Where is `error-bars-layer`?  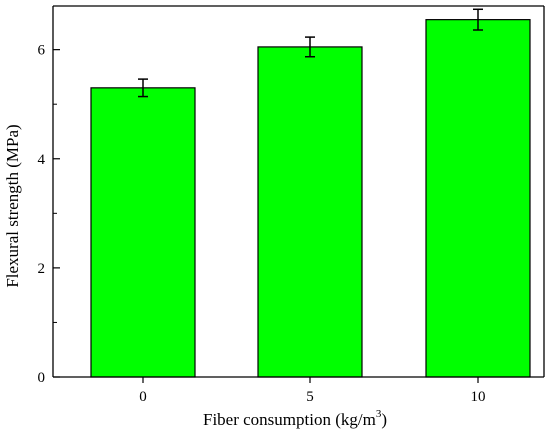 error-bars-layer is located at coordinates (310, 53).